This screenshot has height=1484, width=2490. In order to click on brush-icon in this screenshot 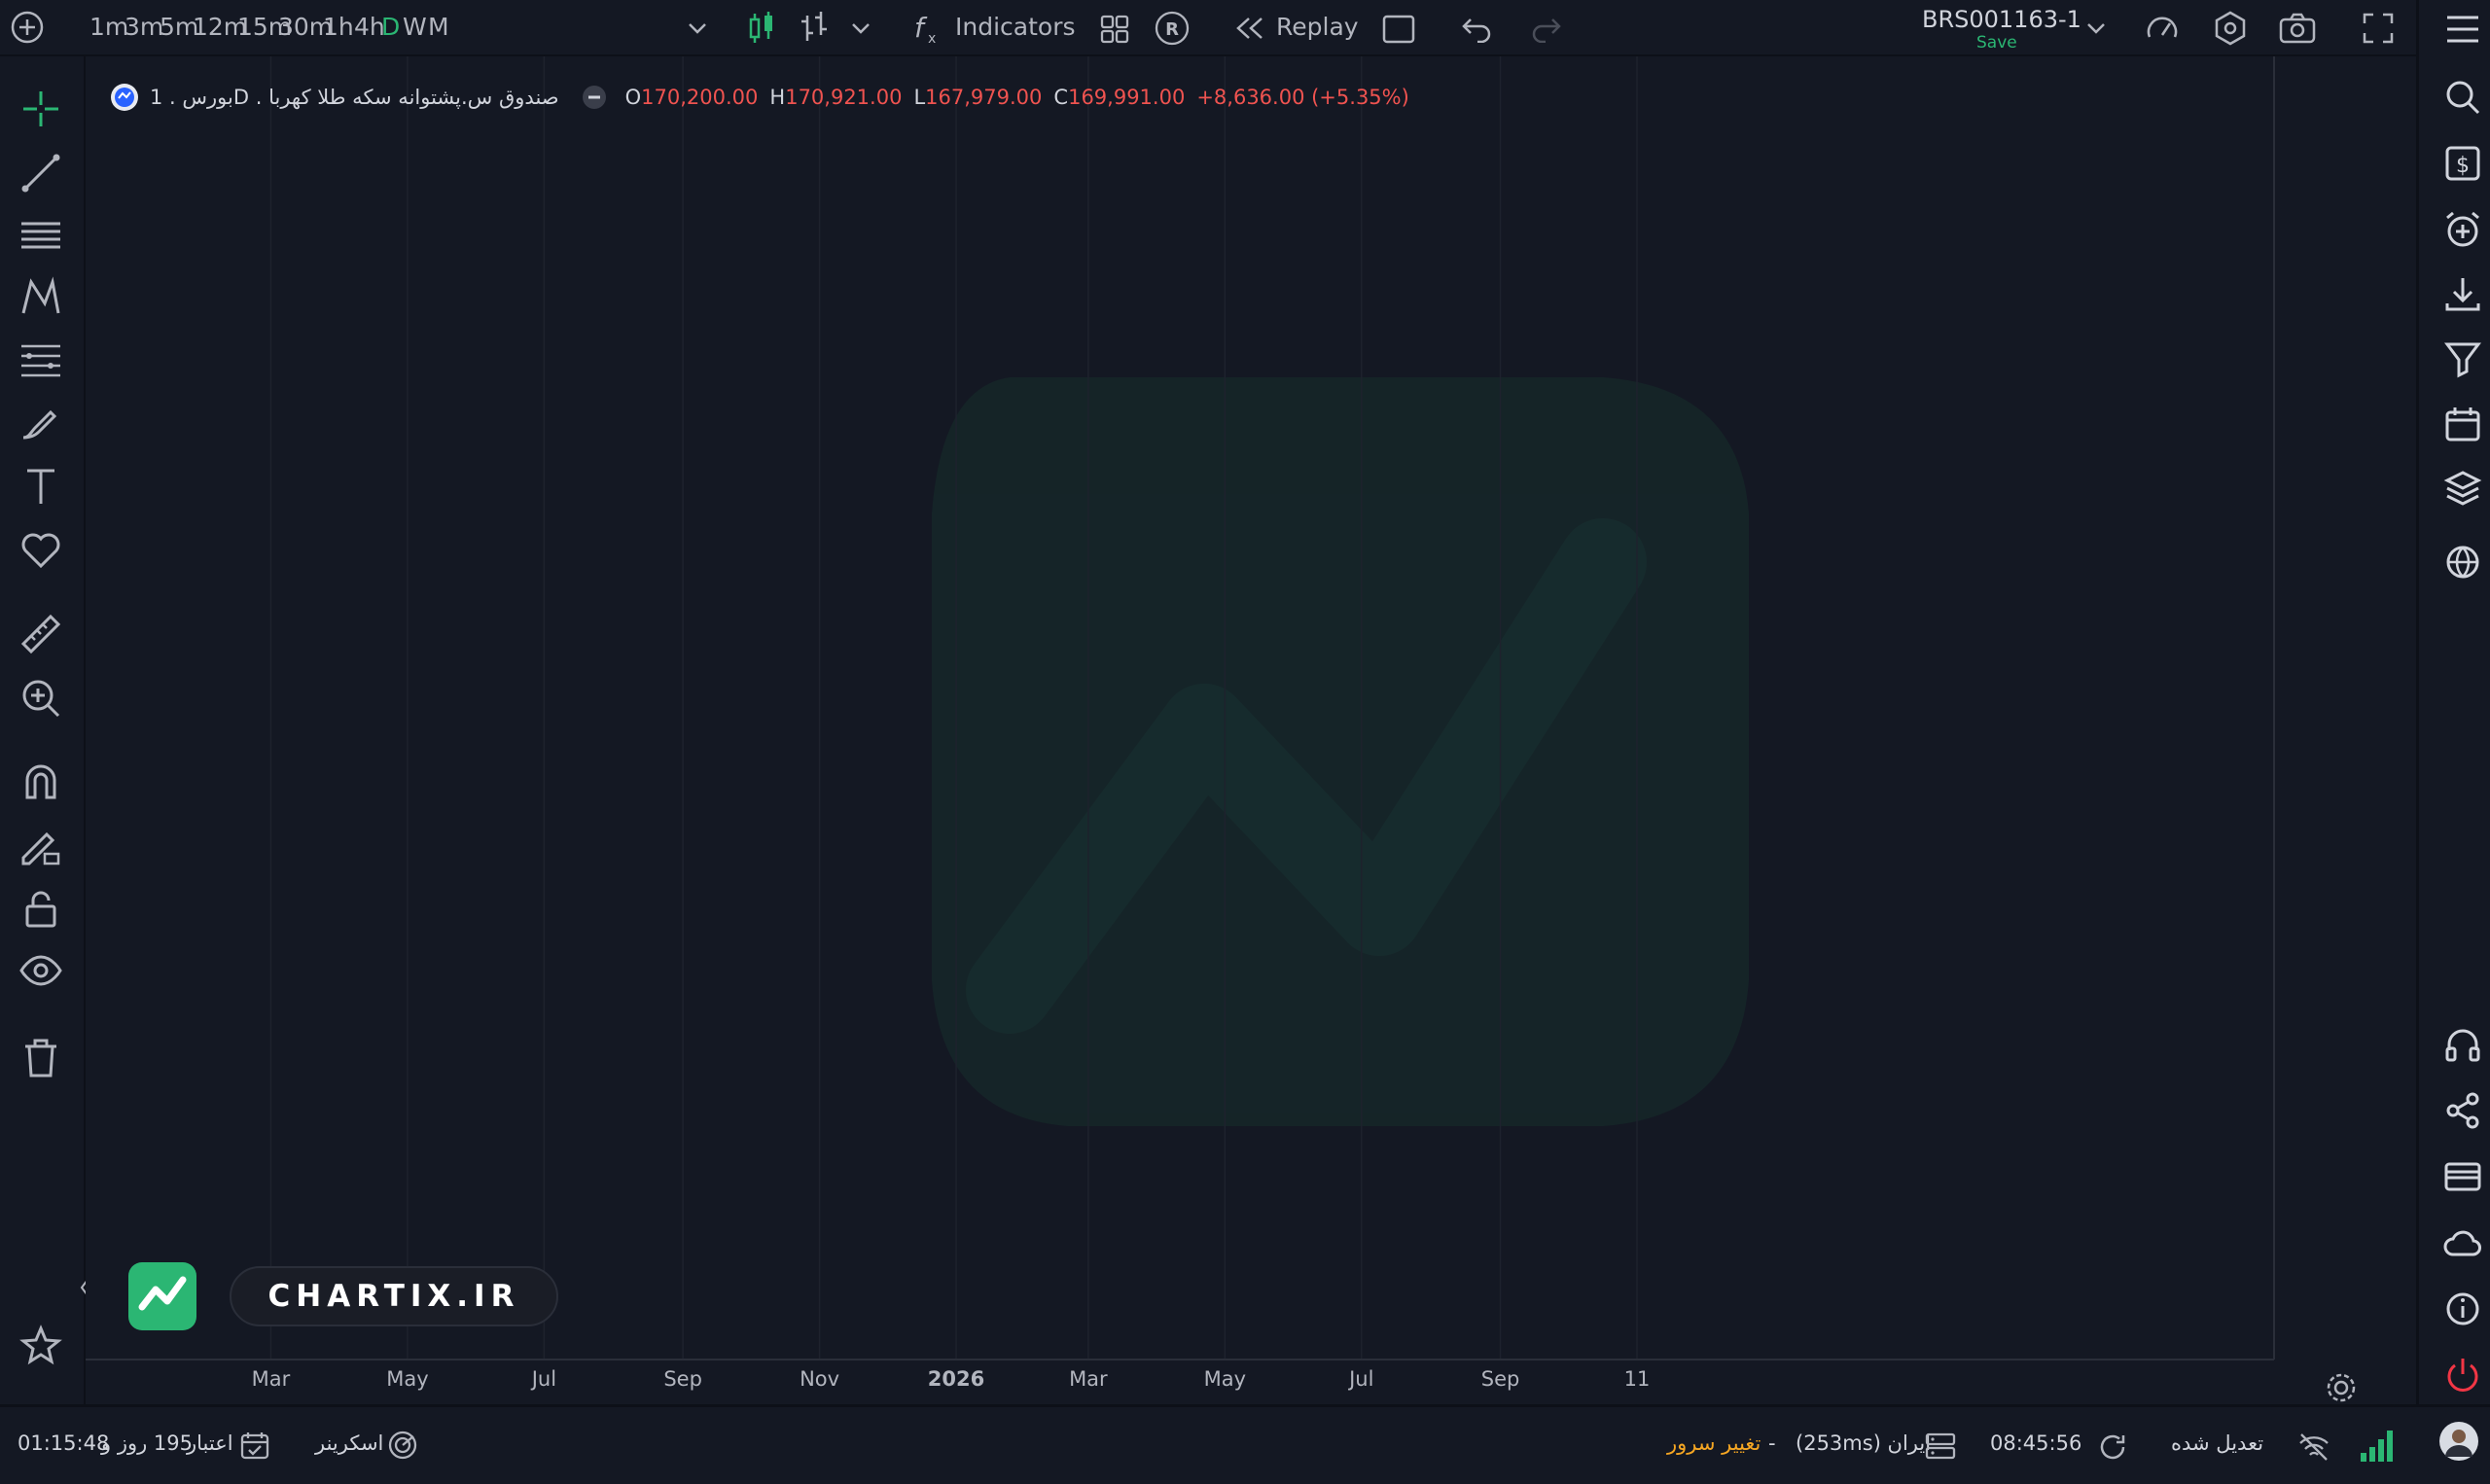, I will do `click(41, 422)`.